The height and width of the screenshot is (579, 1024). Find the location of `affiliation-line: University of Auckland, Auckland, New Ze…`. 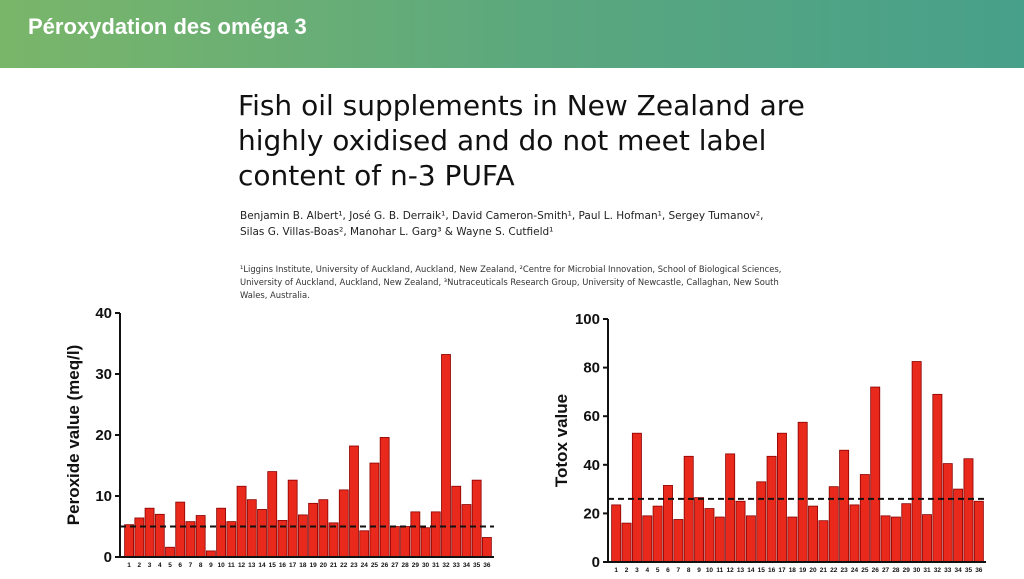

affiliation-line: University of Auckland, Auckland, New Ze… is located at coordinates (509, 282).